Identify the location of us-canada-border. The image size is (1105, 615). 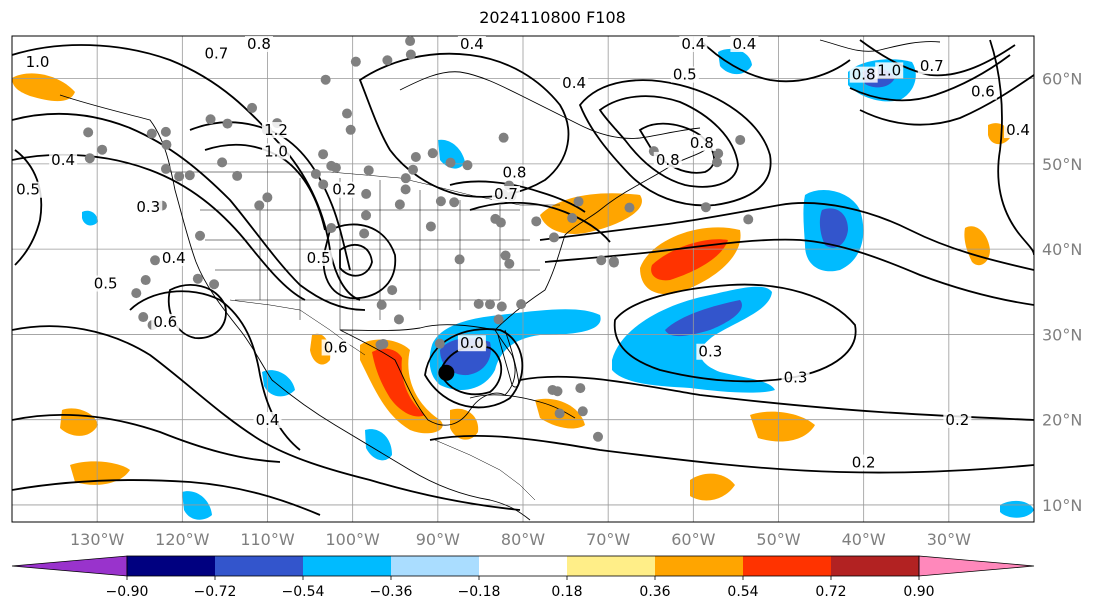
(365, 188).